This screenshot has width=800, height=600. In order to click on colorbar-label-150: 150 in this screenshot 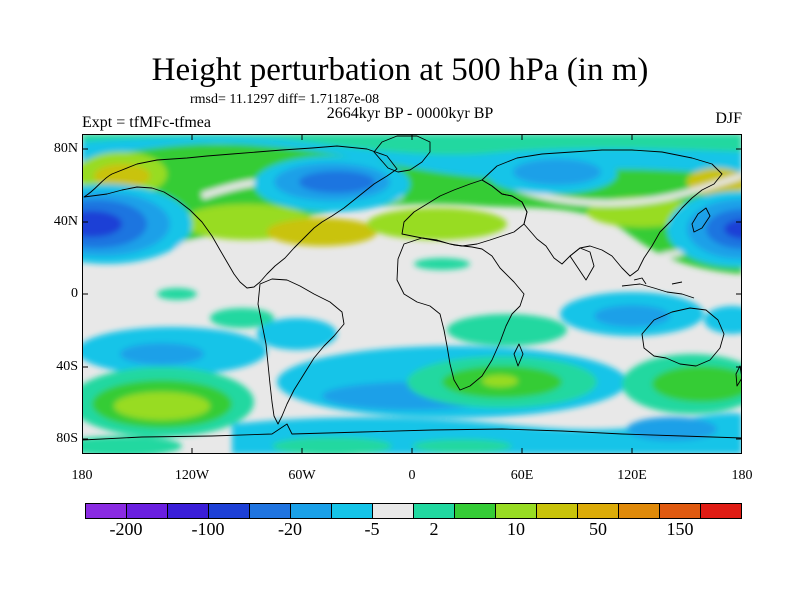, I will do `click(680, 529)`.